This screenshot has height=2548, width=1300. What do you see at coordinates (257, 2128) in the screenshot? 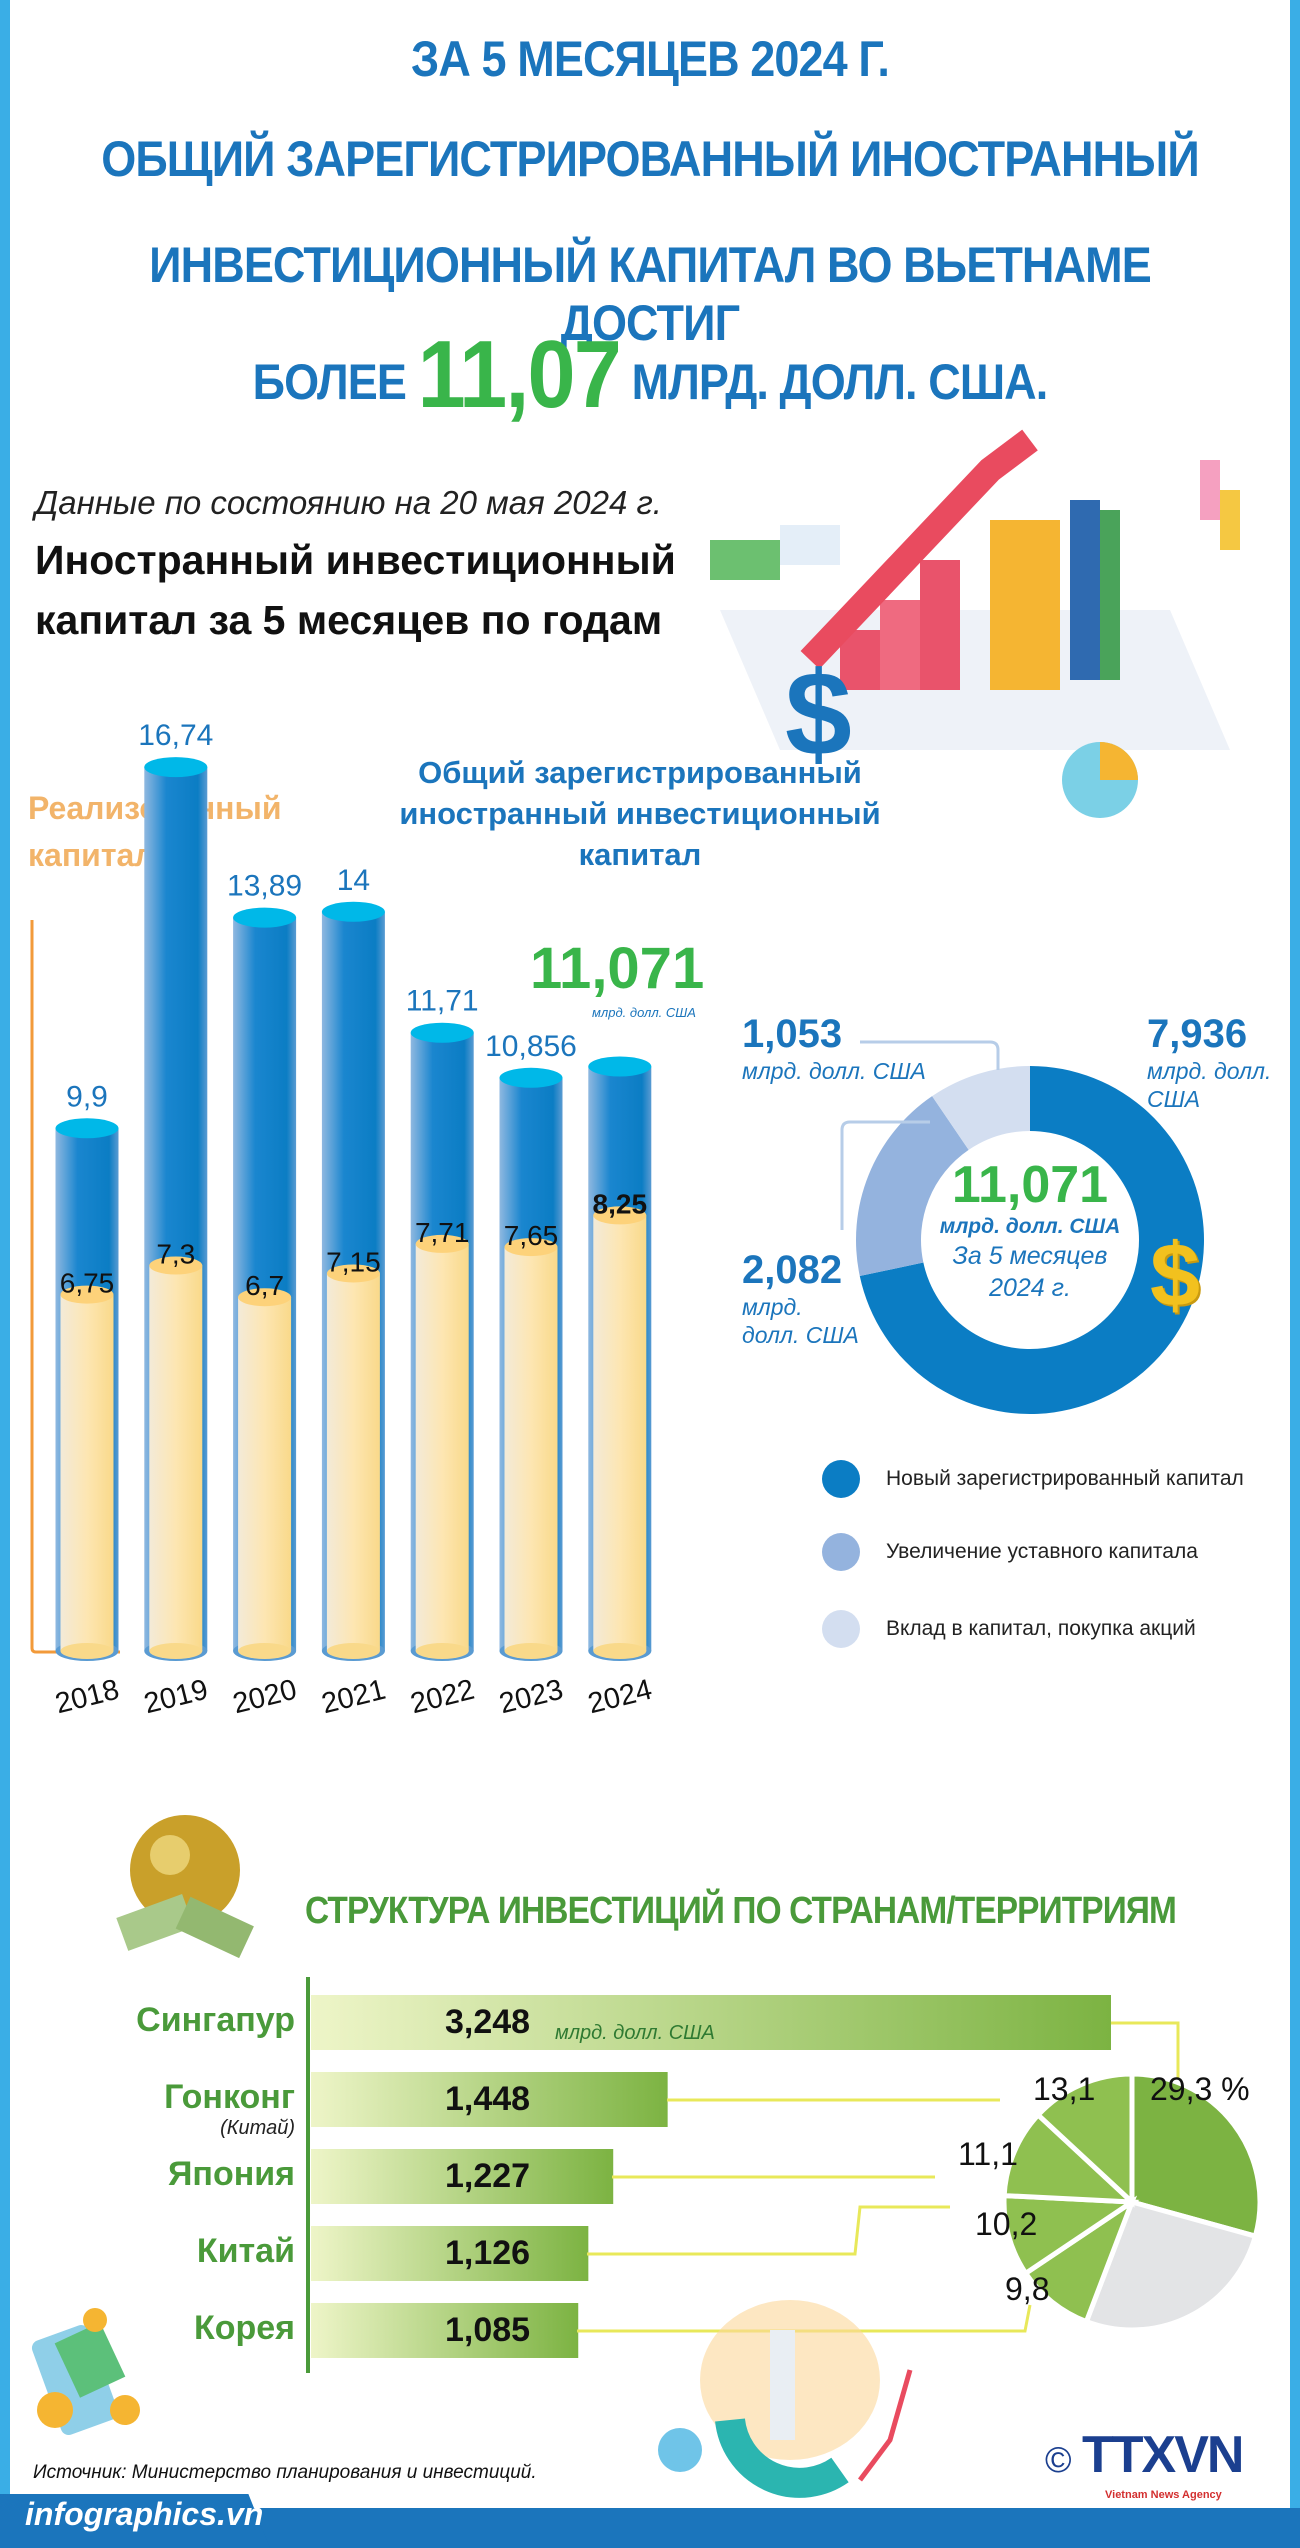
I see `country-note: (Китай)` at bounding box center [257, 2128].